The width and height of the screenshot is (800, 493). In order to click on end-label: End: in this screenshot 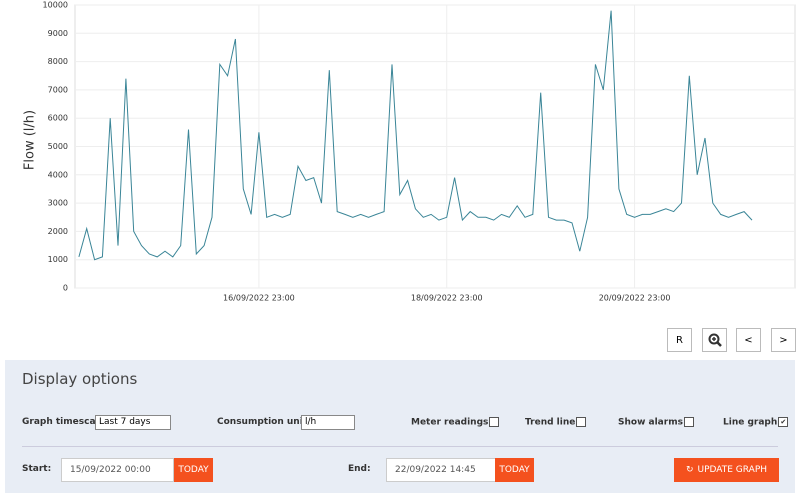, I will do `click(359, 469)`.